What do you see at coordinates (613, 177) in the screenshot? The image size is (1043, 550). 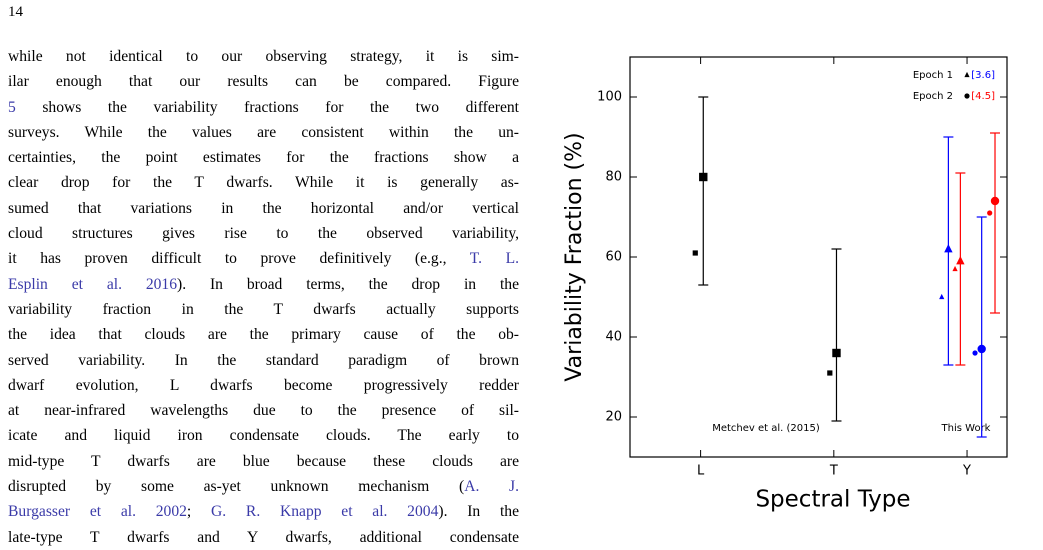 I see `y-tick-label: 80` at bounding box center [613, 177].